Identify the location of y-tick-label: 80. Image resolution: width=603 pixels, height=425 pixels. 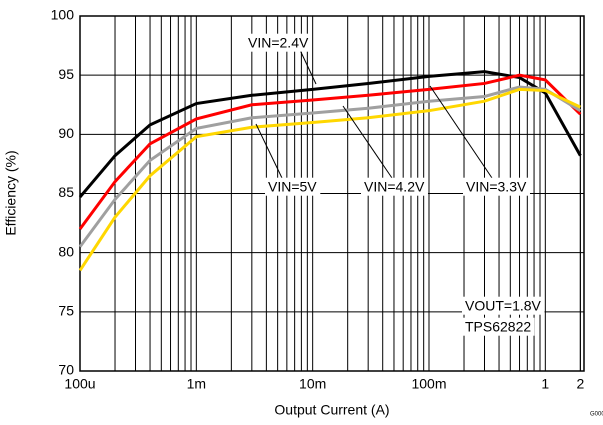
(66, 251).